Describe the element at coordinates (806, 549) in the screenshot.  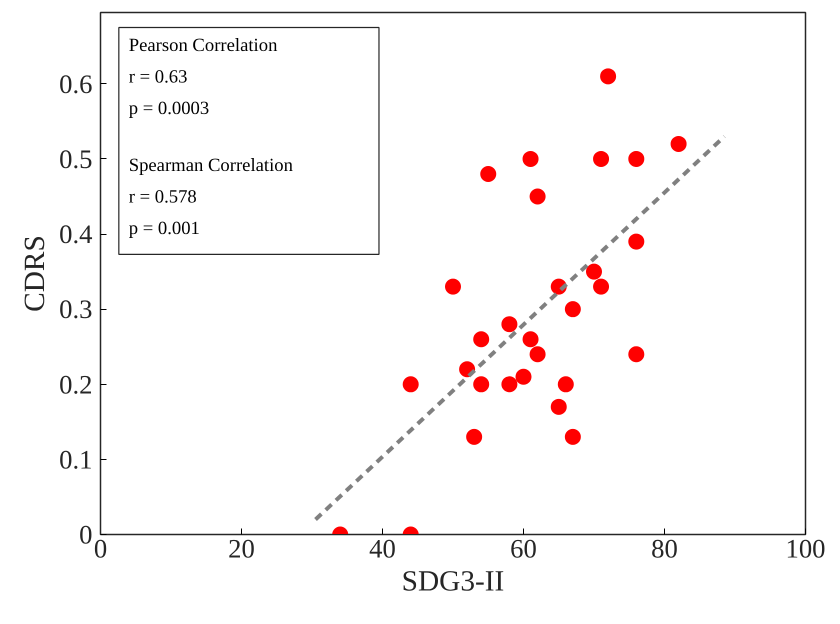
I see `x-tick-label: 100` at that location.